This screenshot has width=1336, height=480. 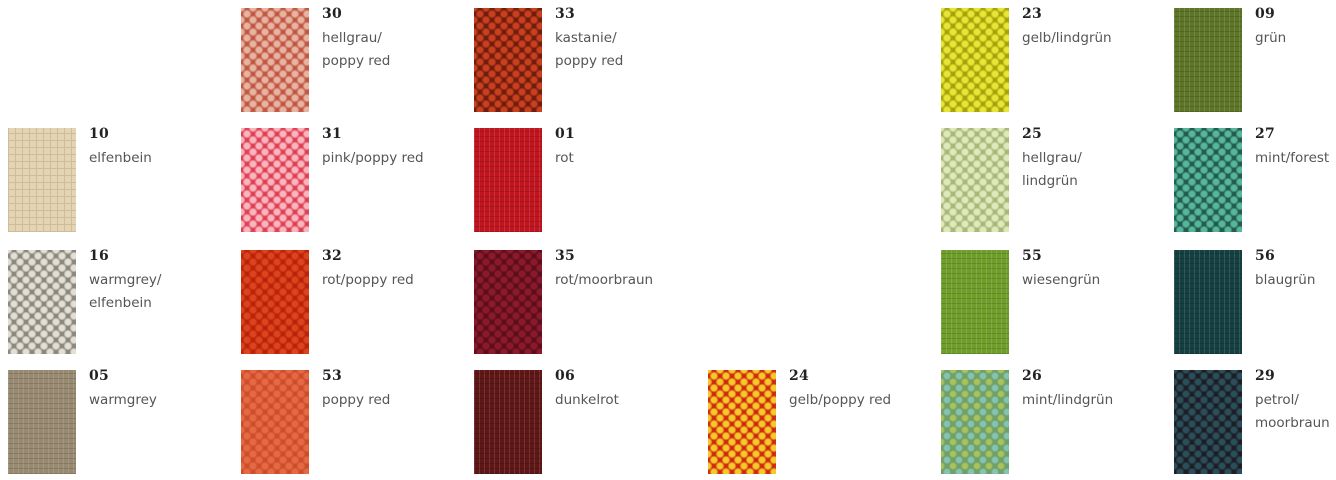 What do you see at coordinates (1265, 14) in the screenshot?
I see `swatch-code: 09` at bounding box center [1265, 14].